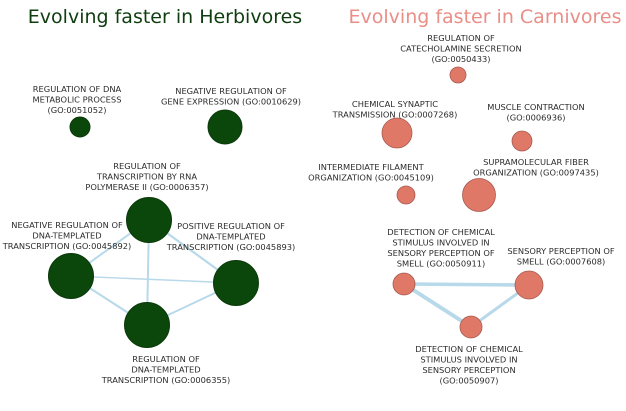  What do you see at coordinates (535, 107) in the screenshot?
I see `label-line: MUSCLE CONTRACTION` at bounding box center [535, 107].